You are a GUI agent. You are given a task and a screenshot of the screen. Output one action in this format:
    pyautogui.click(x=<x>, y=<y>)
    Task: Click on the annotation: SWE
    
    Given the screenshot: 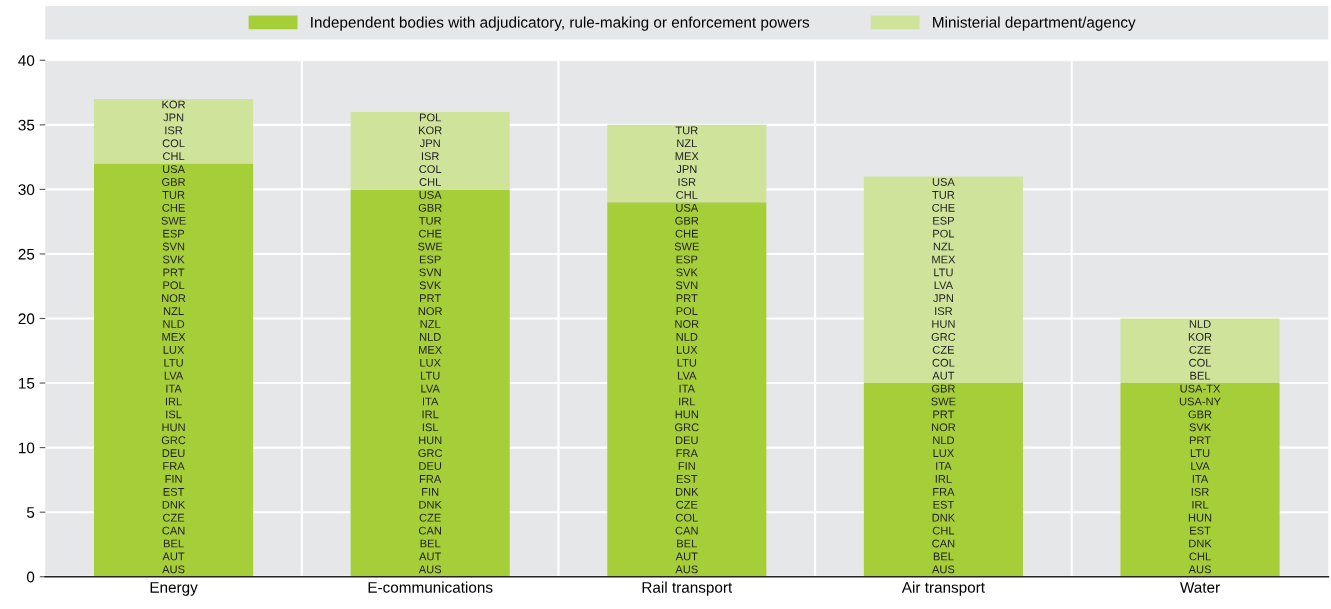 What is the action you would take?
    pyautogui.click(x=686, y=246)
    